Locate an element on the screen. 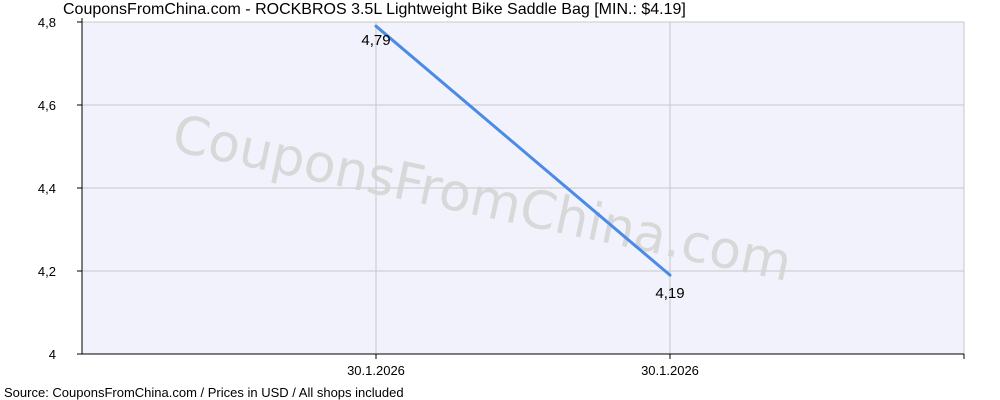 The width and height of the screenshot is (1000, 400). y-tick-label: 4,2 is located at coordinates (47, 271).